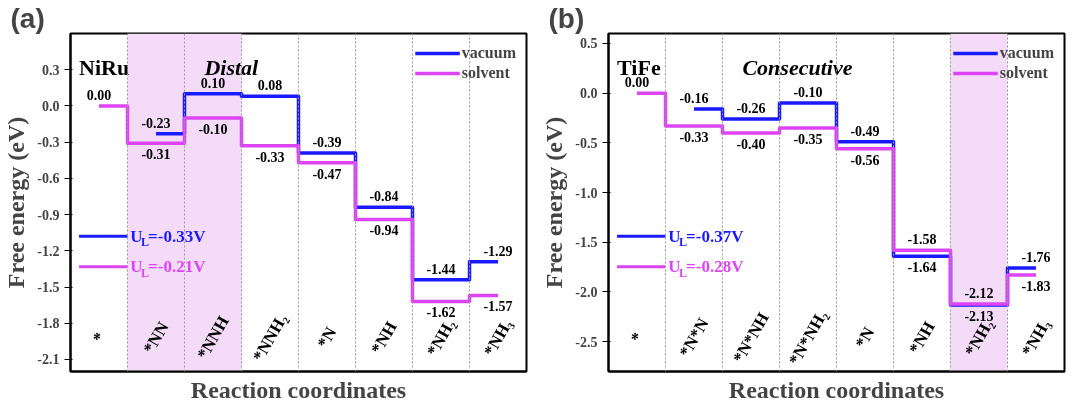 The image size is (1079, 410). Describe the element at coordinates (1036, 287) in the screenshot. I see `data-label: -1.83` at that location.